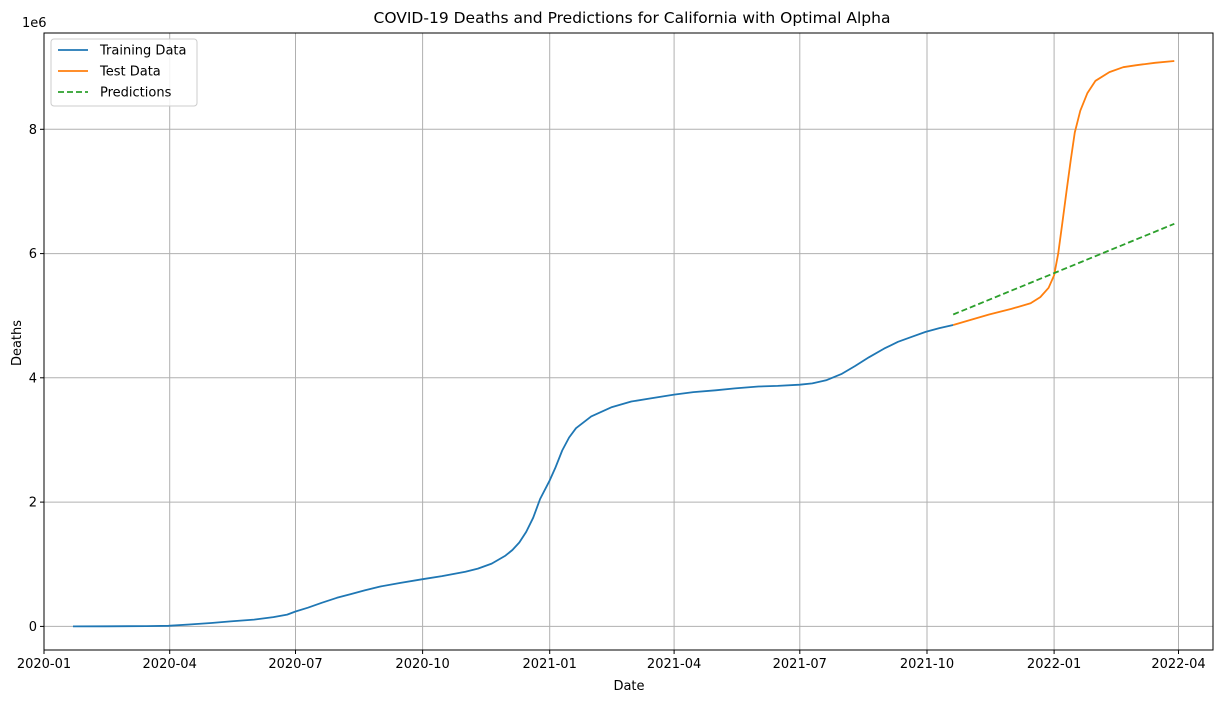 The height and width of the screenshot is (701, 1220). I want to click on x-tick-label: 2020-01, so click(44, 664).